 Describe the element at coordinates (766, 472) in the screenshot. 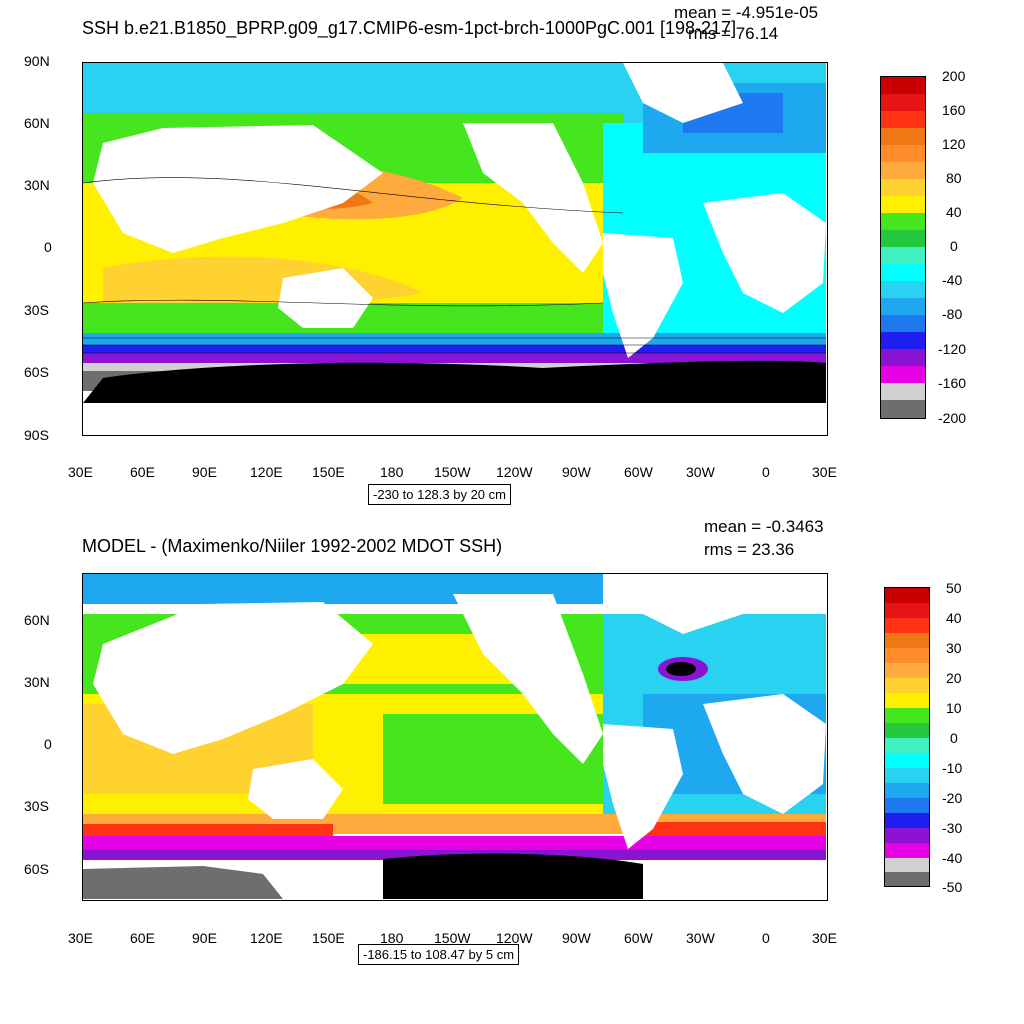

I see `panel1-lon-label: 0` at that location.